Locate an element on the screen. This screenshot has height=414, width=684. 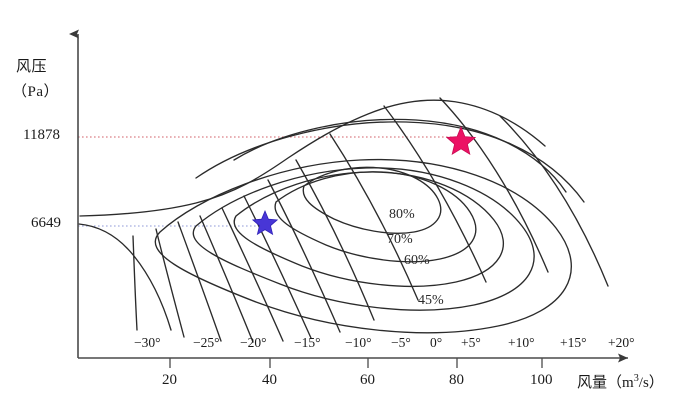
x-tick-label-80: 80 is located at coordinates (456, 380).